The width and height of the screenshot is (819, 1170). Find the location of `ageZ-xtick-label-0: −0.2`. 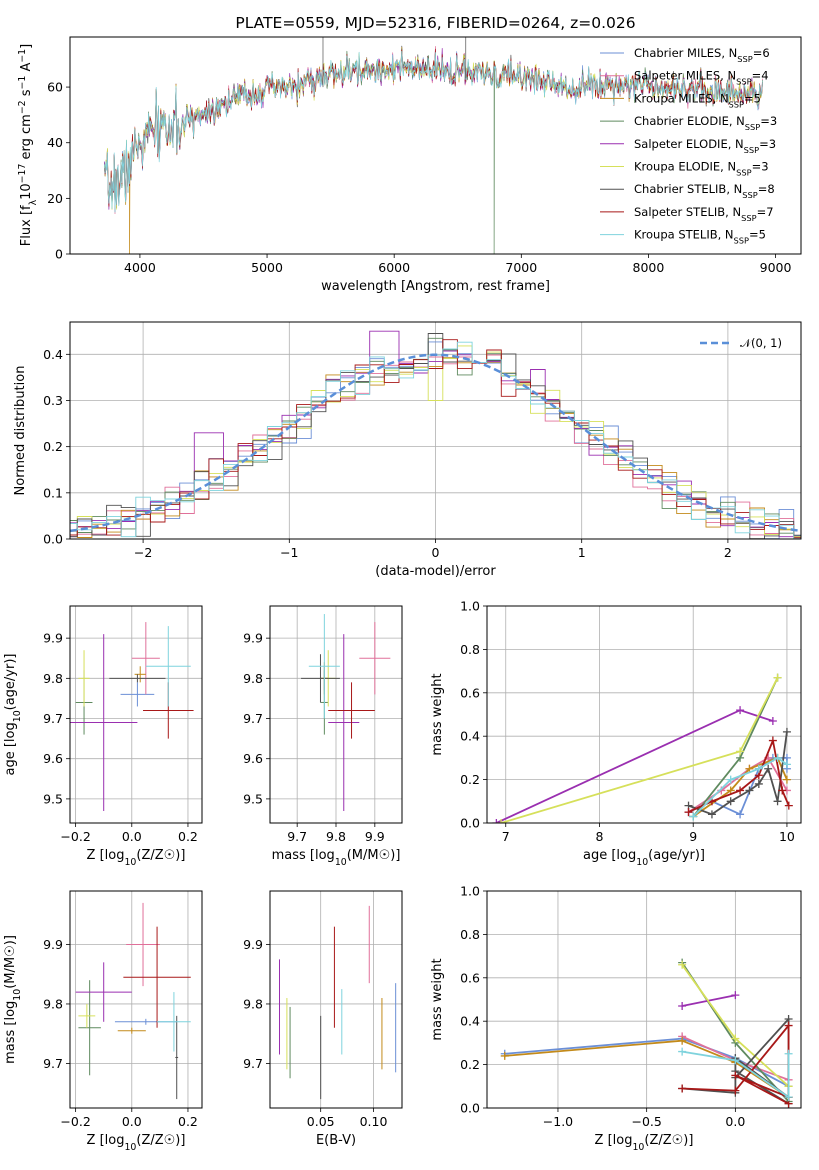

ageZ-xtick-label-0: −0.2 is located at coordinates (75, 836).